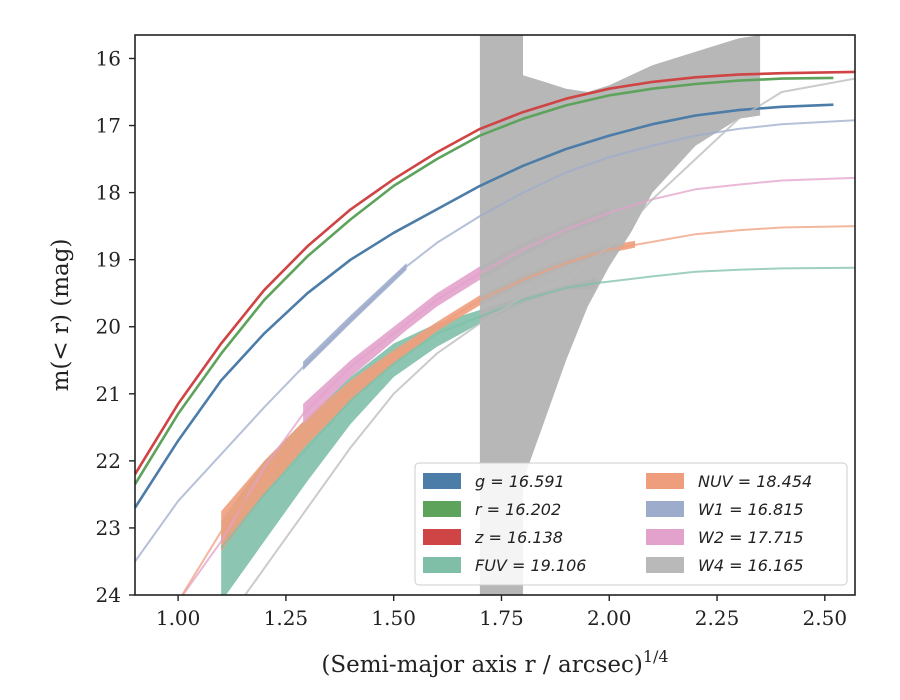 This screenshot has height=700, width=900. Describe the element at coordinates (751, 537) in the screenshot. I see `legend-label-w2: W2 = 17.715` at that location.